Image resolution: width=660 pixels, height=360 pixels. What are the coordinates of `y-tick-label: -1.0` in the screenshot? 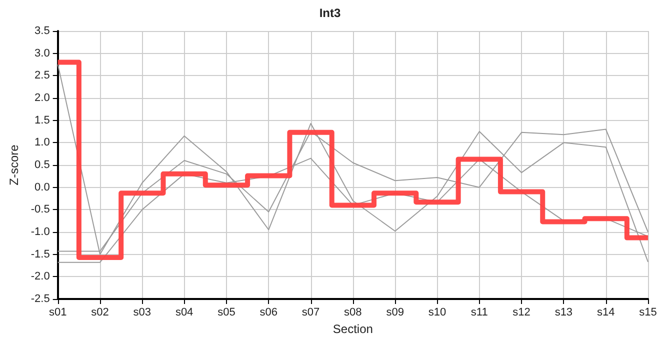 It's located at (40, 232).